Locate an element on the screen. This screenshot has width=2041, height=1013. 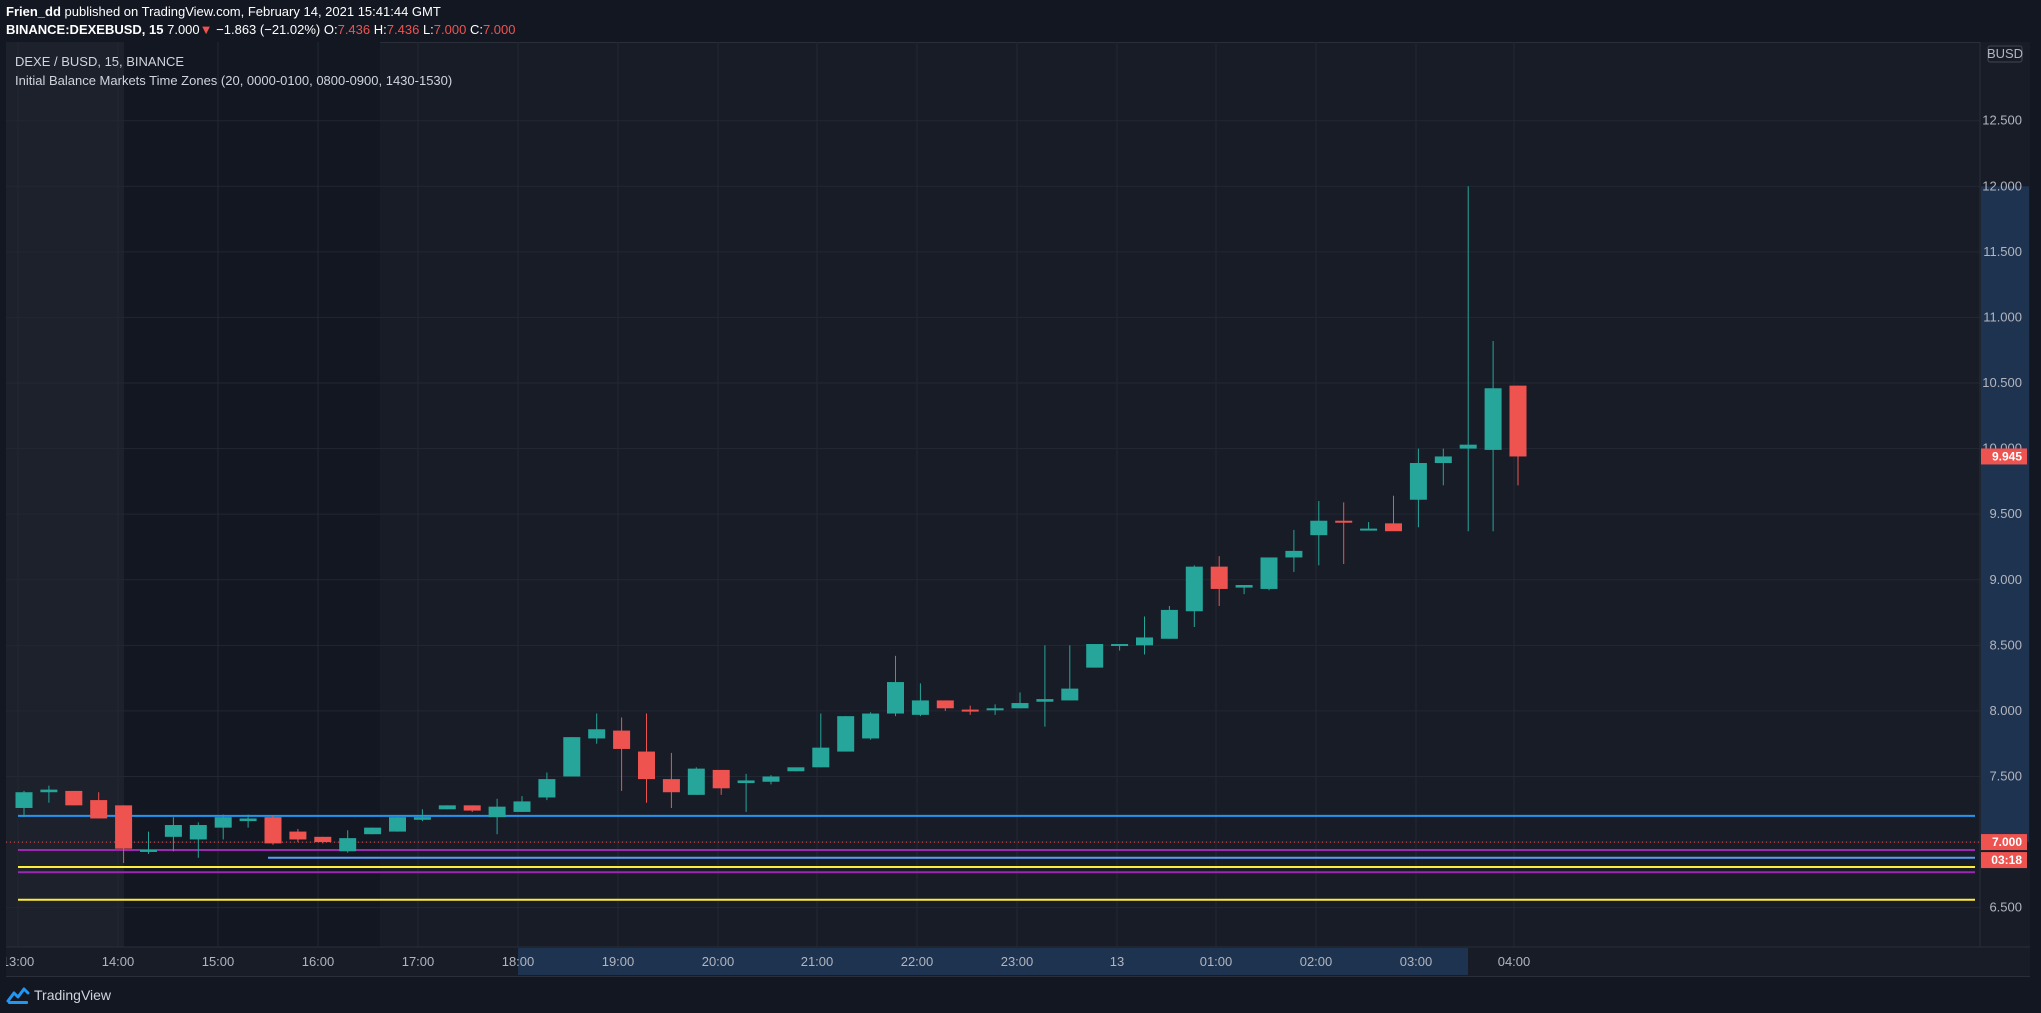
countdown-tag: 03:18 is located at coordinates (2006, 860).